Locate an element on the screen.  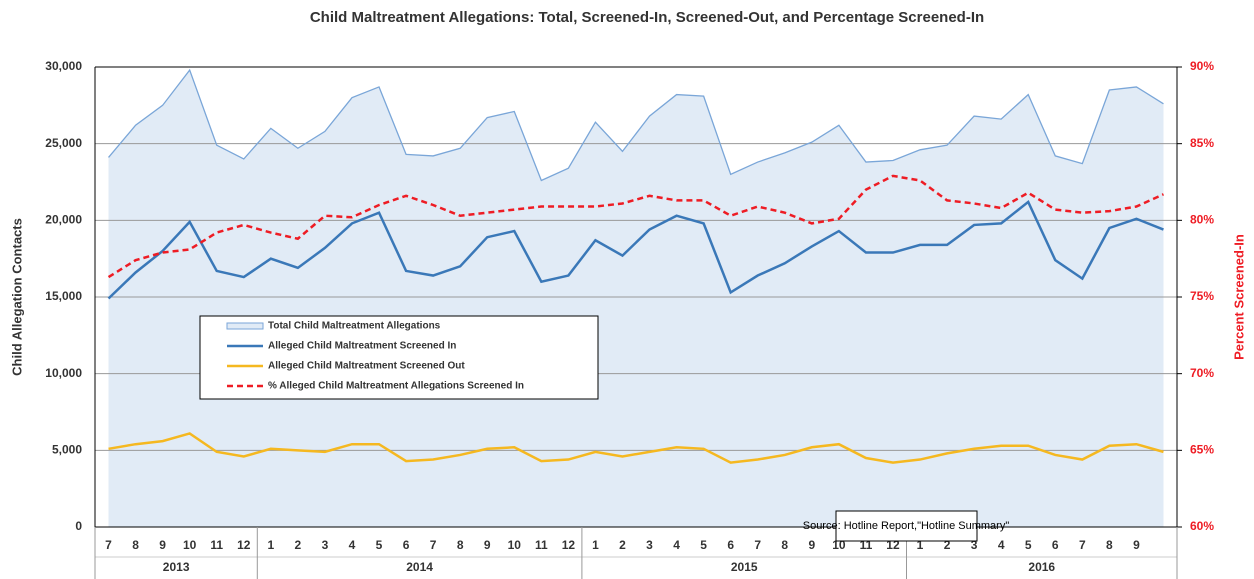
group-label: 2015 is located at coordinates (744, 567).